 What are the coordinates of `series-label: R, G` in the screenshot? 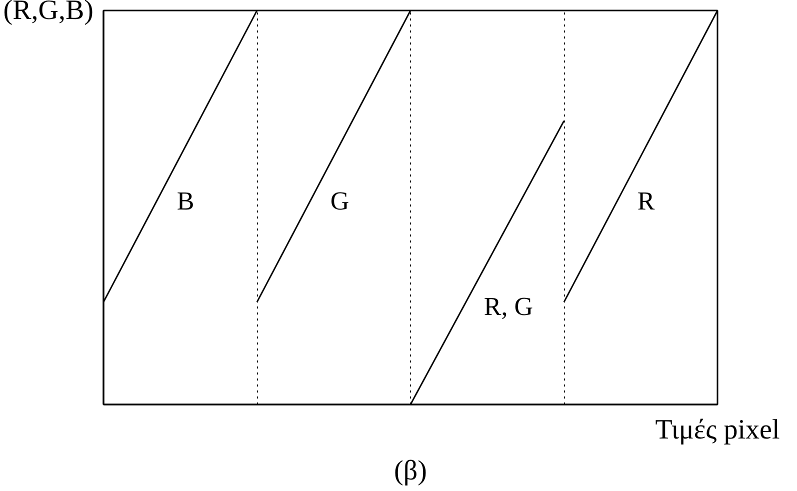 It's located at (509, 307).